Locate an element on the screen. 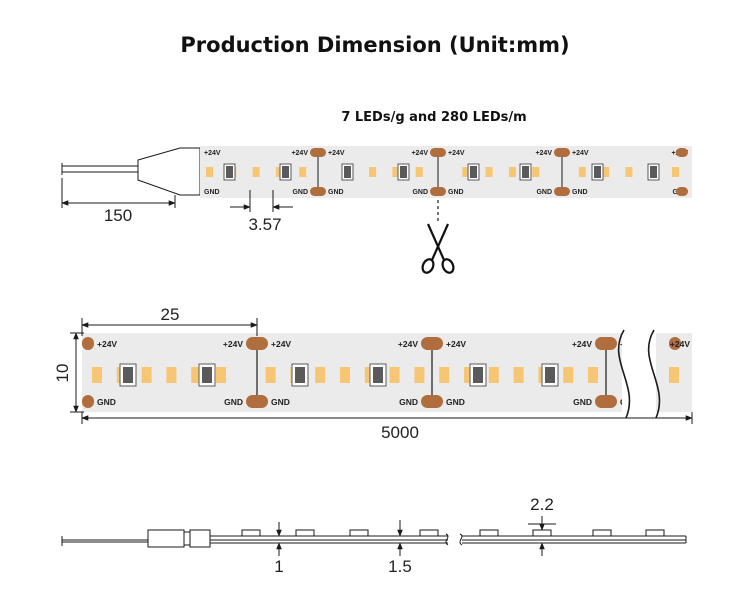  led-pitch-dimension is located at coordinates (261, 201).